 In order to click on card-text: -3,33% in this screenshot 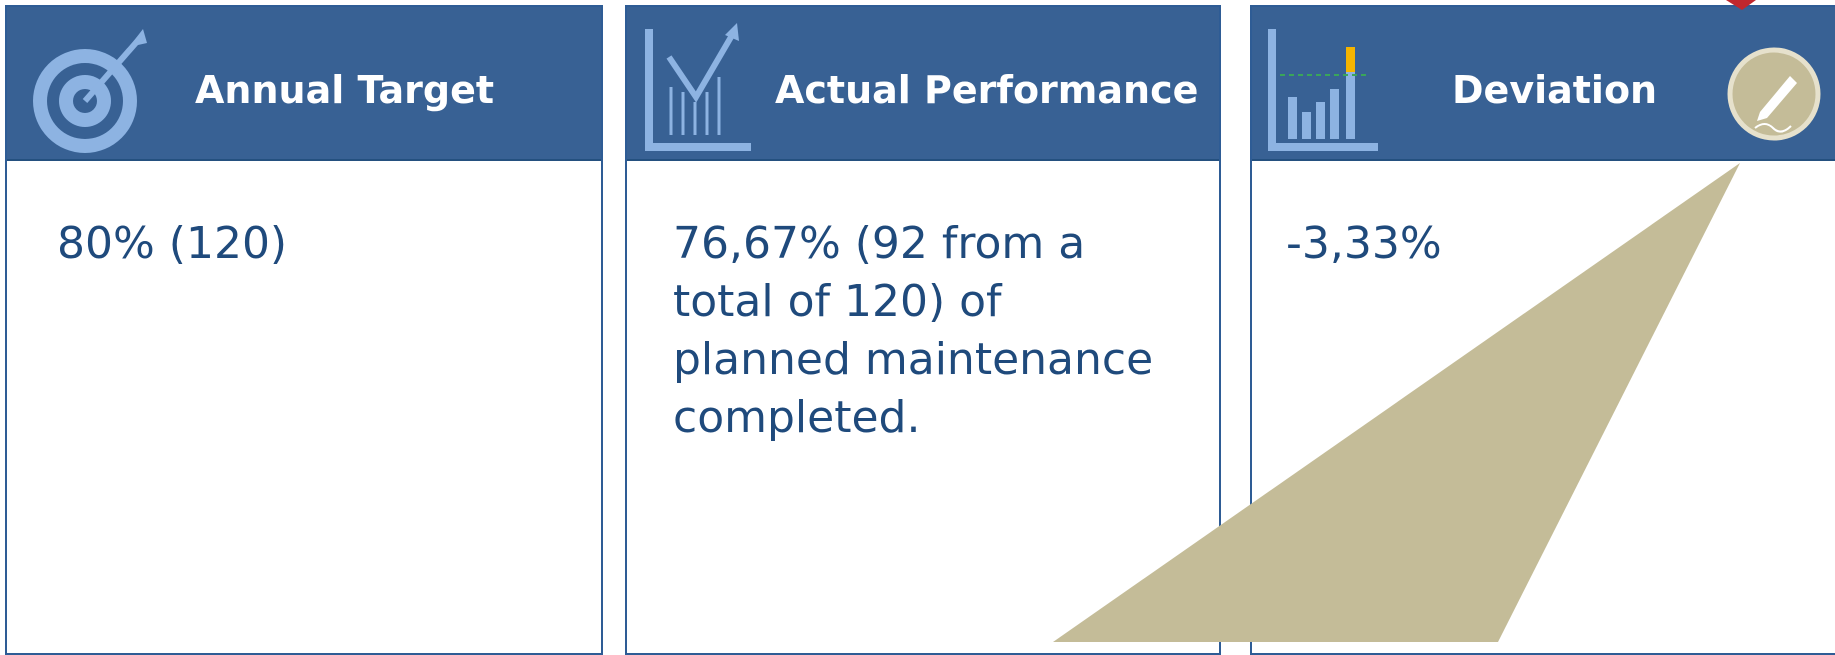, I will do `click(1364, 243)`.